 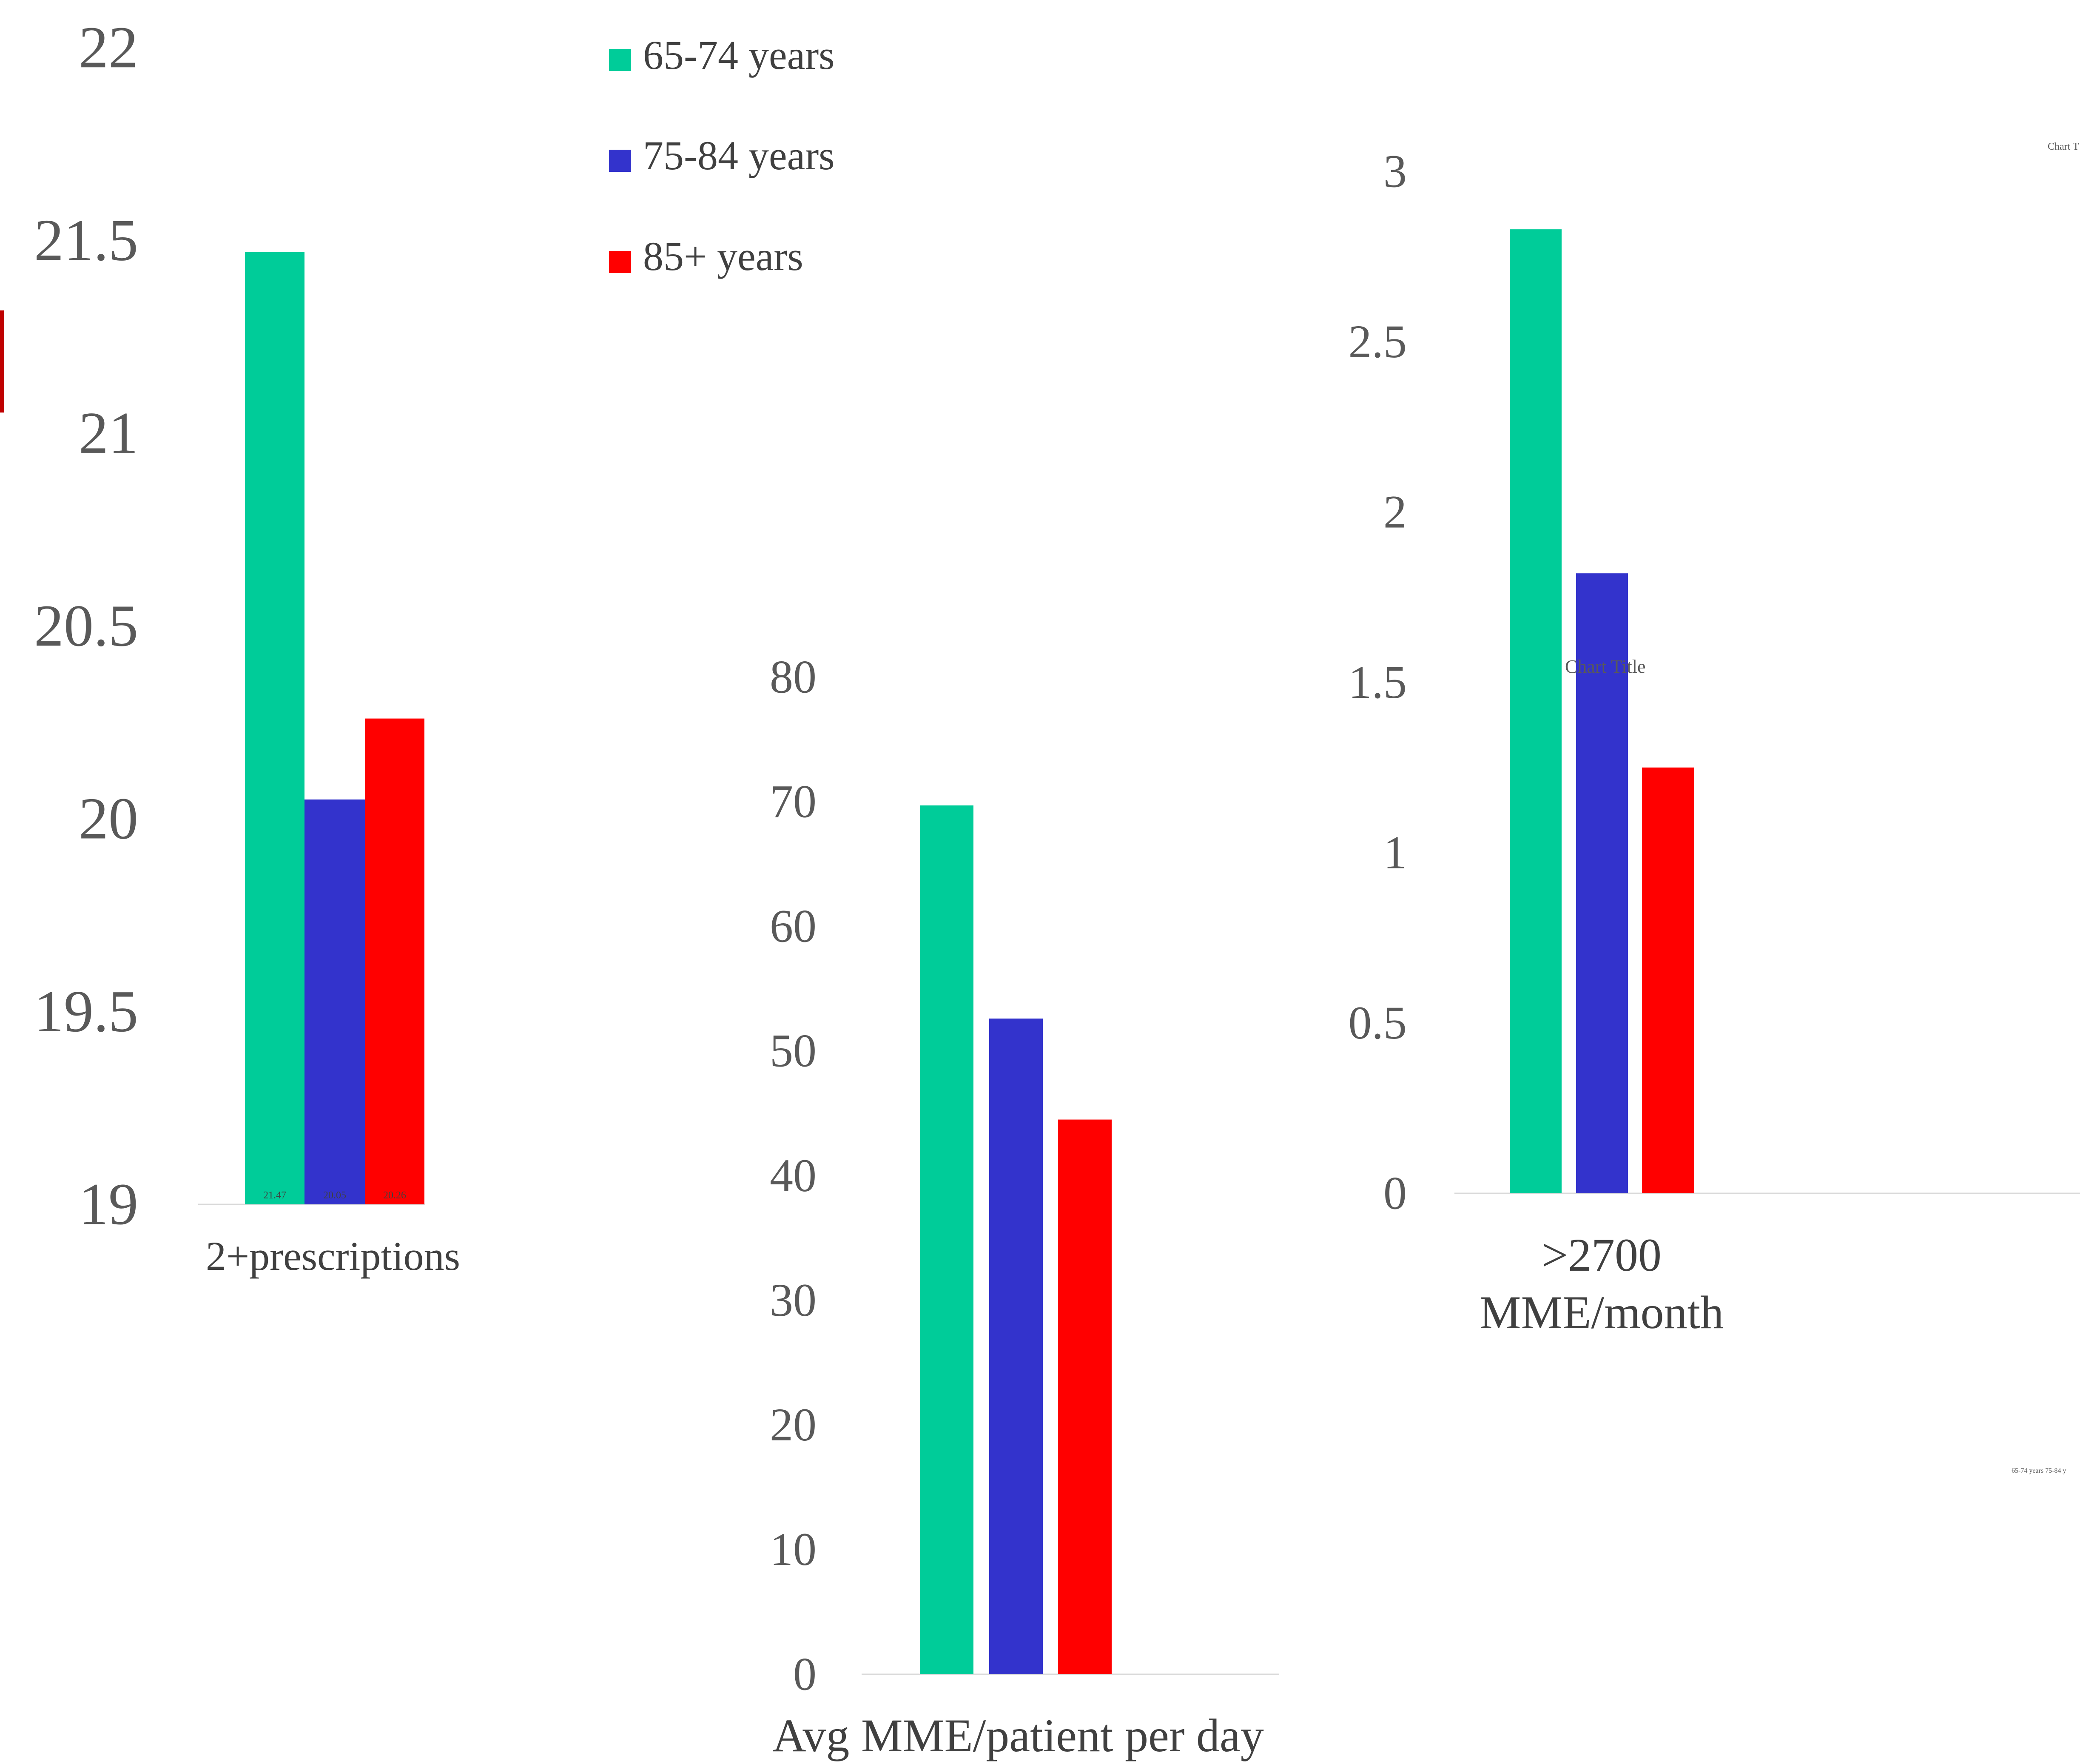 What do you see at coordinates (1378, 682) in the screenshot?
I see `y-tick-label: 1.5` at bounding box center [1378, 682].